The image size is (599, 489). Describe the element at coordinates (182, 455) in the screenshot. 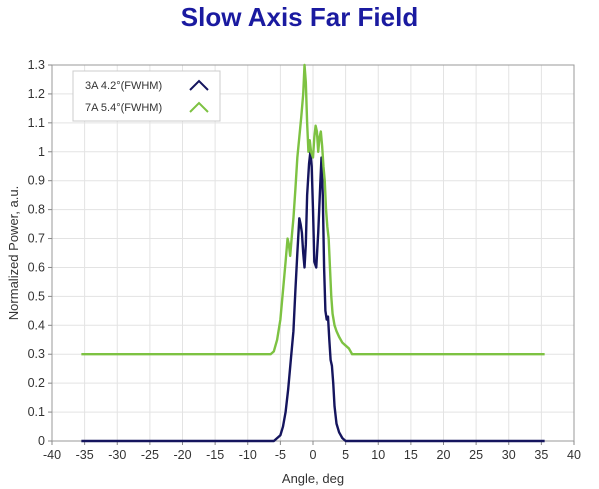

I see `x-tick-label: -20` at that location.